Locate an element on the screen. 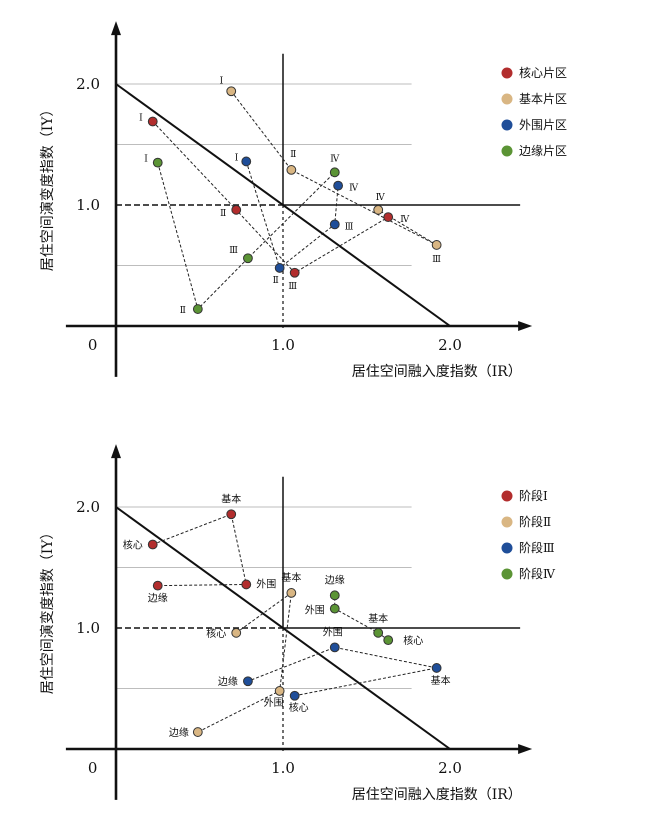 Image resolution: width=650 pixels, height=827 pixels. legend-label: 阶段Ⅳ is located at coordinates (537, 573).